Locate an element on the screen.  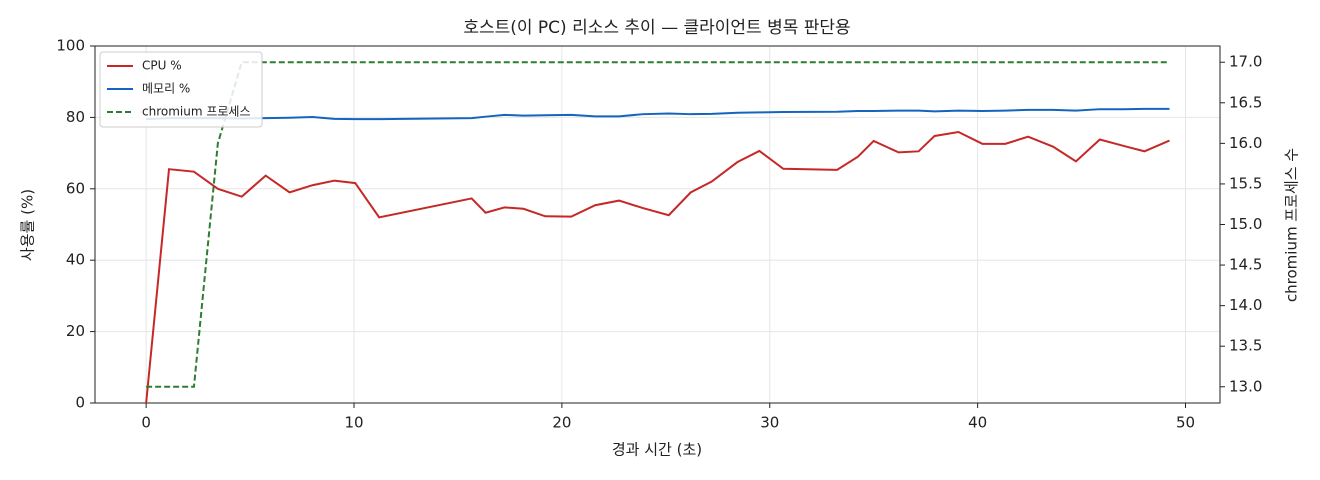
y2-tick-label: 15.5 is located at coordinates (1245, 183).